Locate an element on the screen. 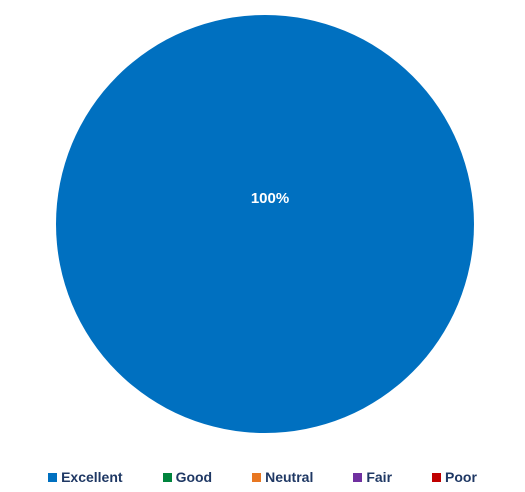 The width and height of the screenshot is (525, 492). legend-item-excellent: Excellent is located at coordinates (85, 477).